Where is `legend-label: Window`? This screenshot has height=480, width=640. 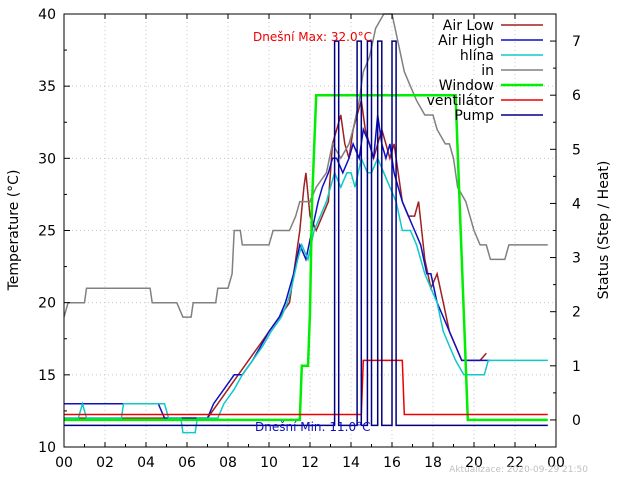 legend-label: Window is located at coordinates (466, 86).